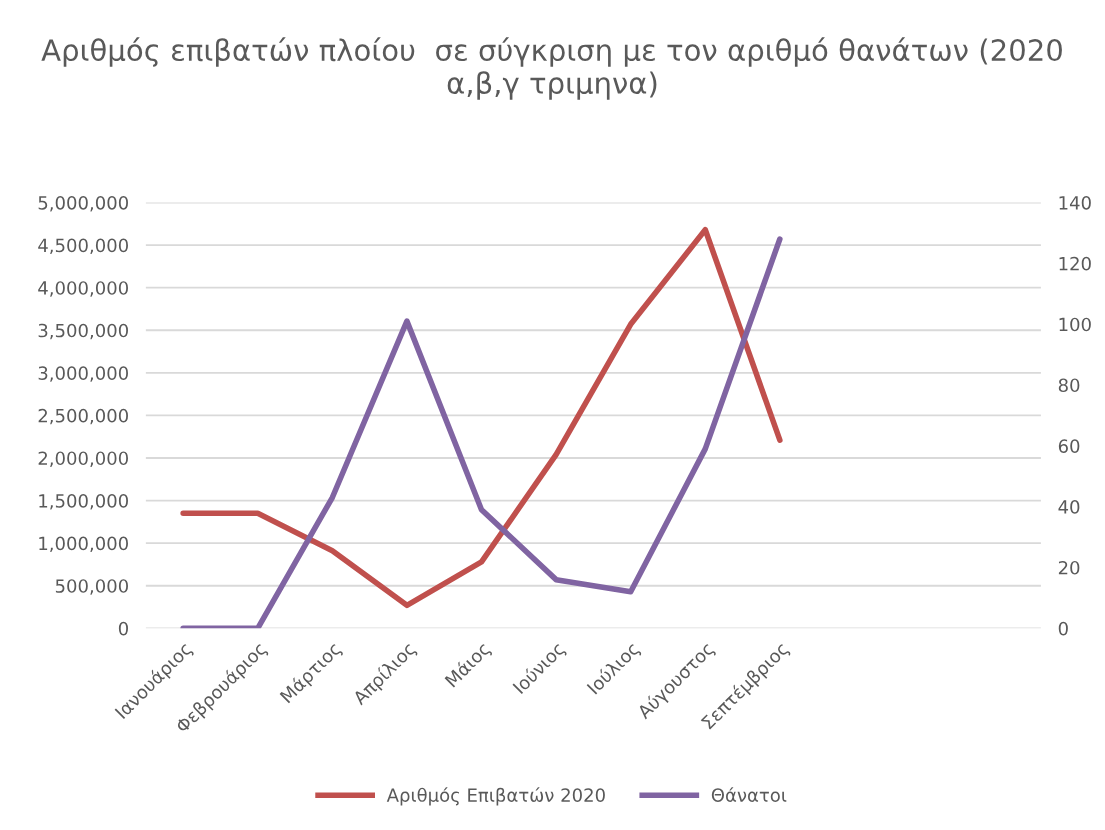 This screenshot has width=1105, height=830. Describe the element at coordinates (83, 502) in the screenshot. I see `y-tick-label: 1,500,000` at that location.